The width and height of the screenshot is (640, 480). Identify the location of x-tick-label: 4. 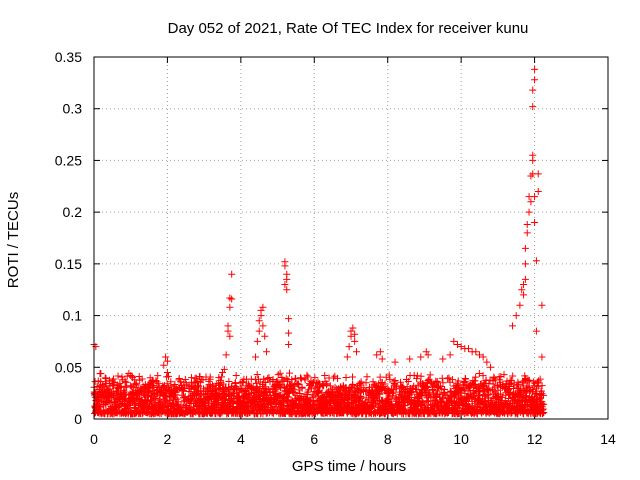
(241, 439).